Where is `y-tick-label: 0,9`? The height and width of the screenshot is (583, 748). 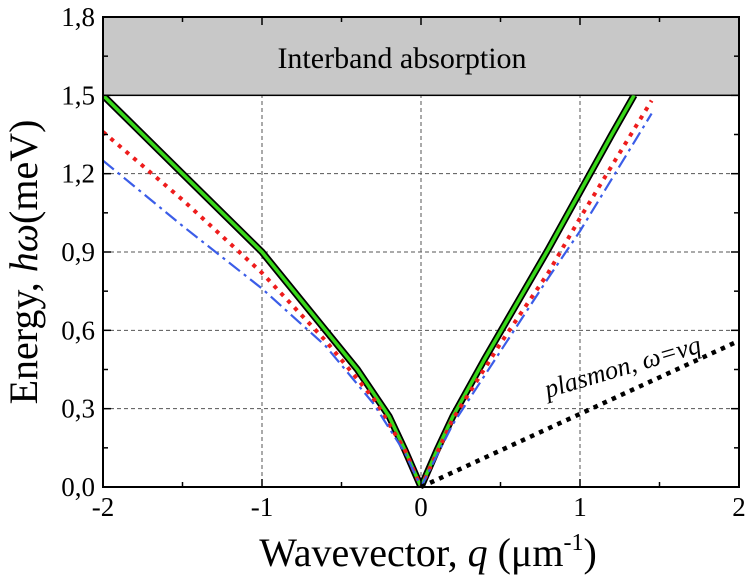
y-tick-label: 0,9 is located at coordinates (78, 252).